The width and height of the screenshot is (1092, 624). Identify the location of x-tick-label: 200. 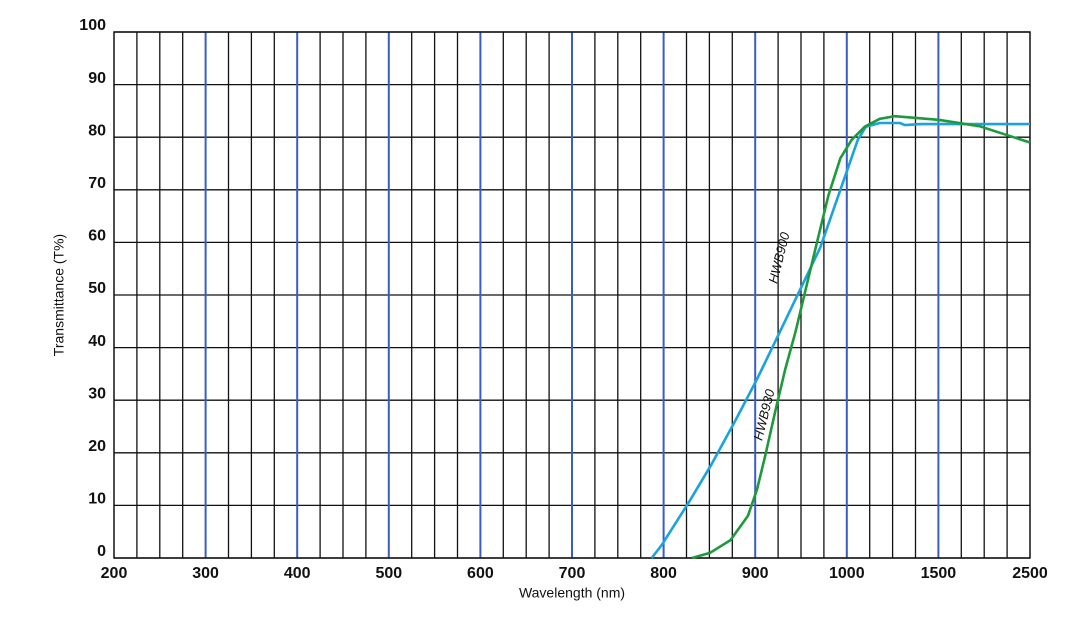
(114, 573).